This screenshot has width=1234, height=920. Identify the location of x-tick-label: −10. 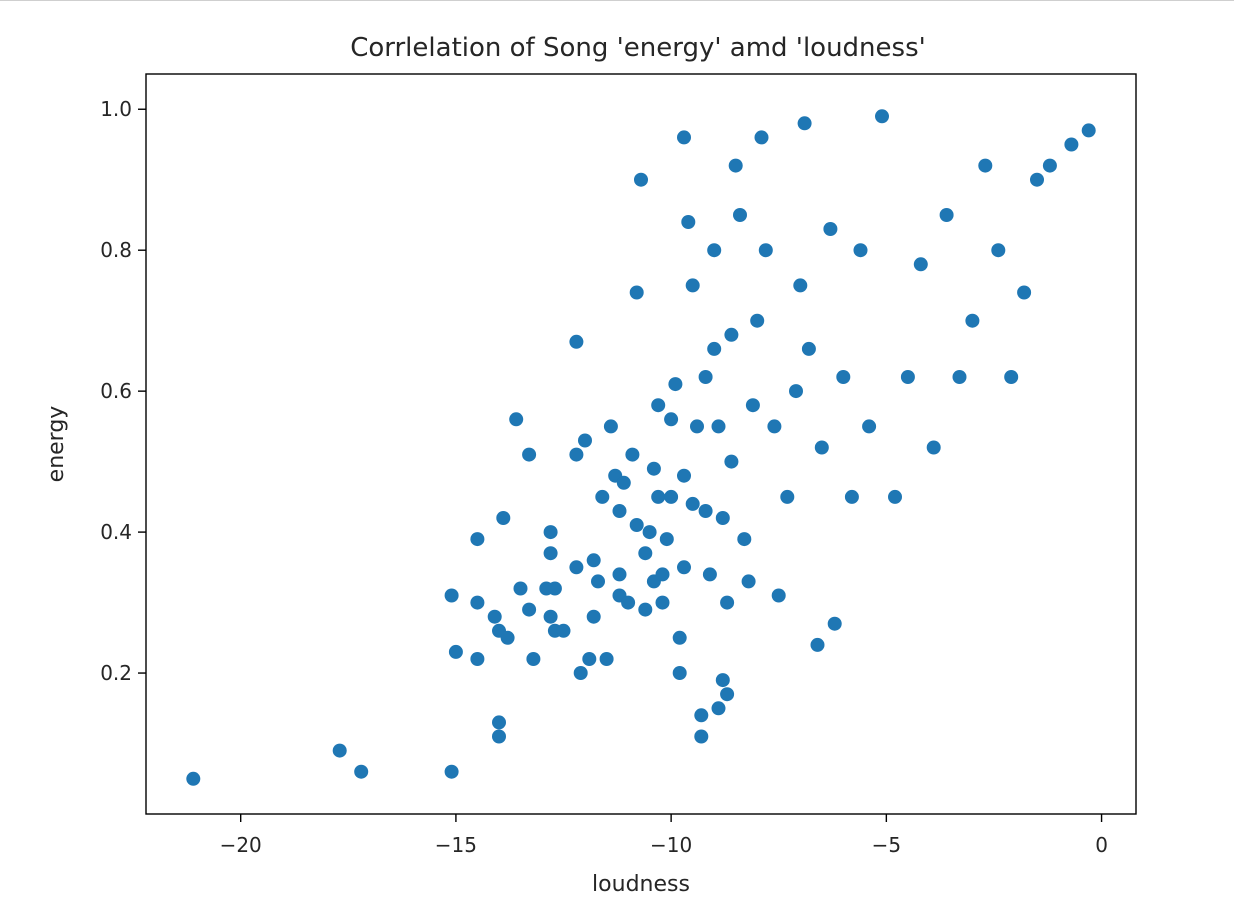
(671, 845).